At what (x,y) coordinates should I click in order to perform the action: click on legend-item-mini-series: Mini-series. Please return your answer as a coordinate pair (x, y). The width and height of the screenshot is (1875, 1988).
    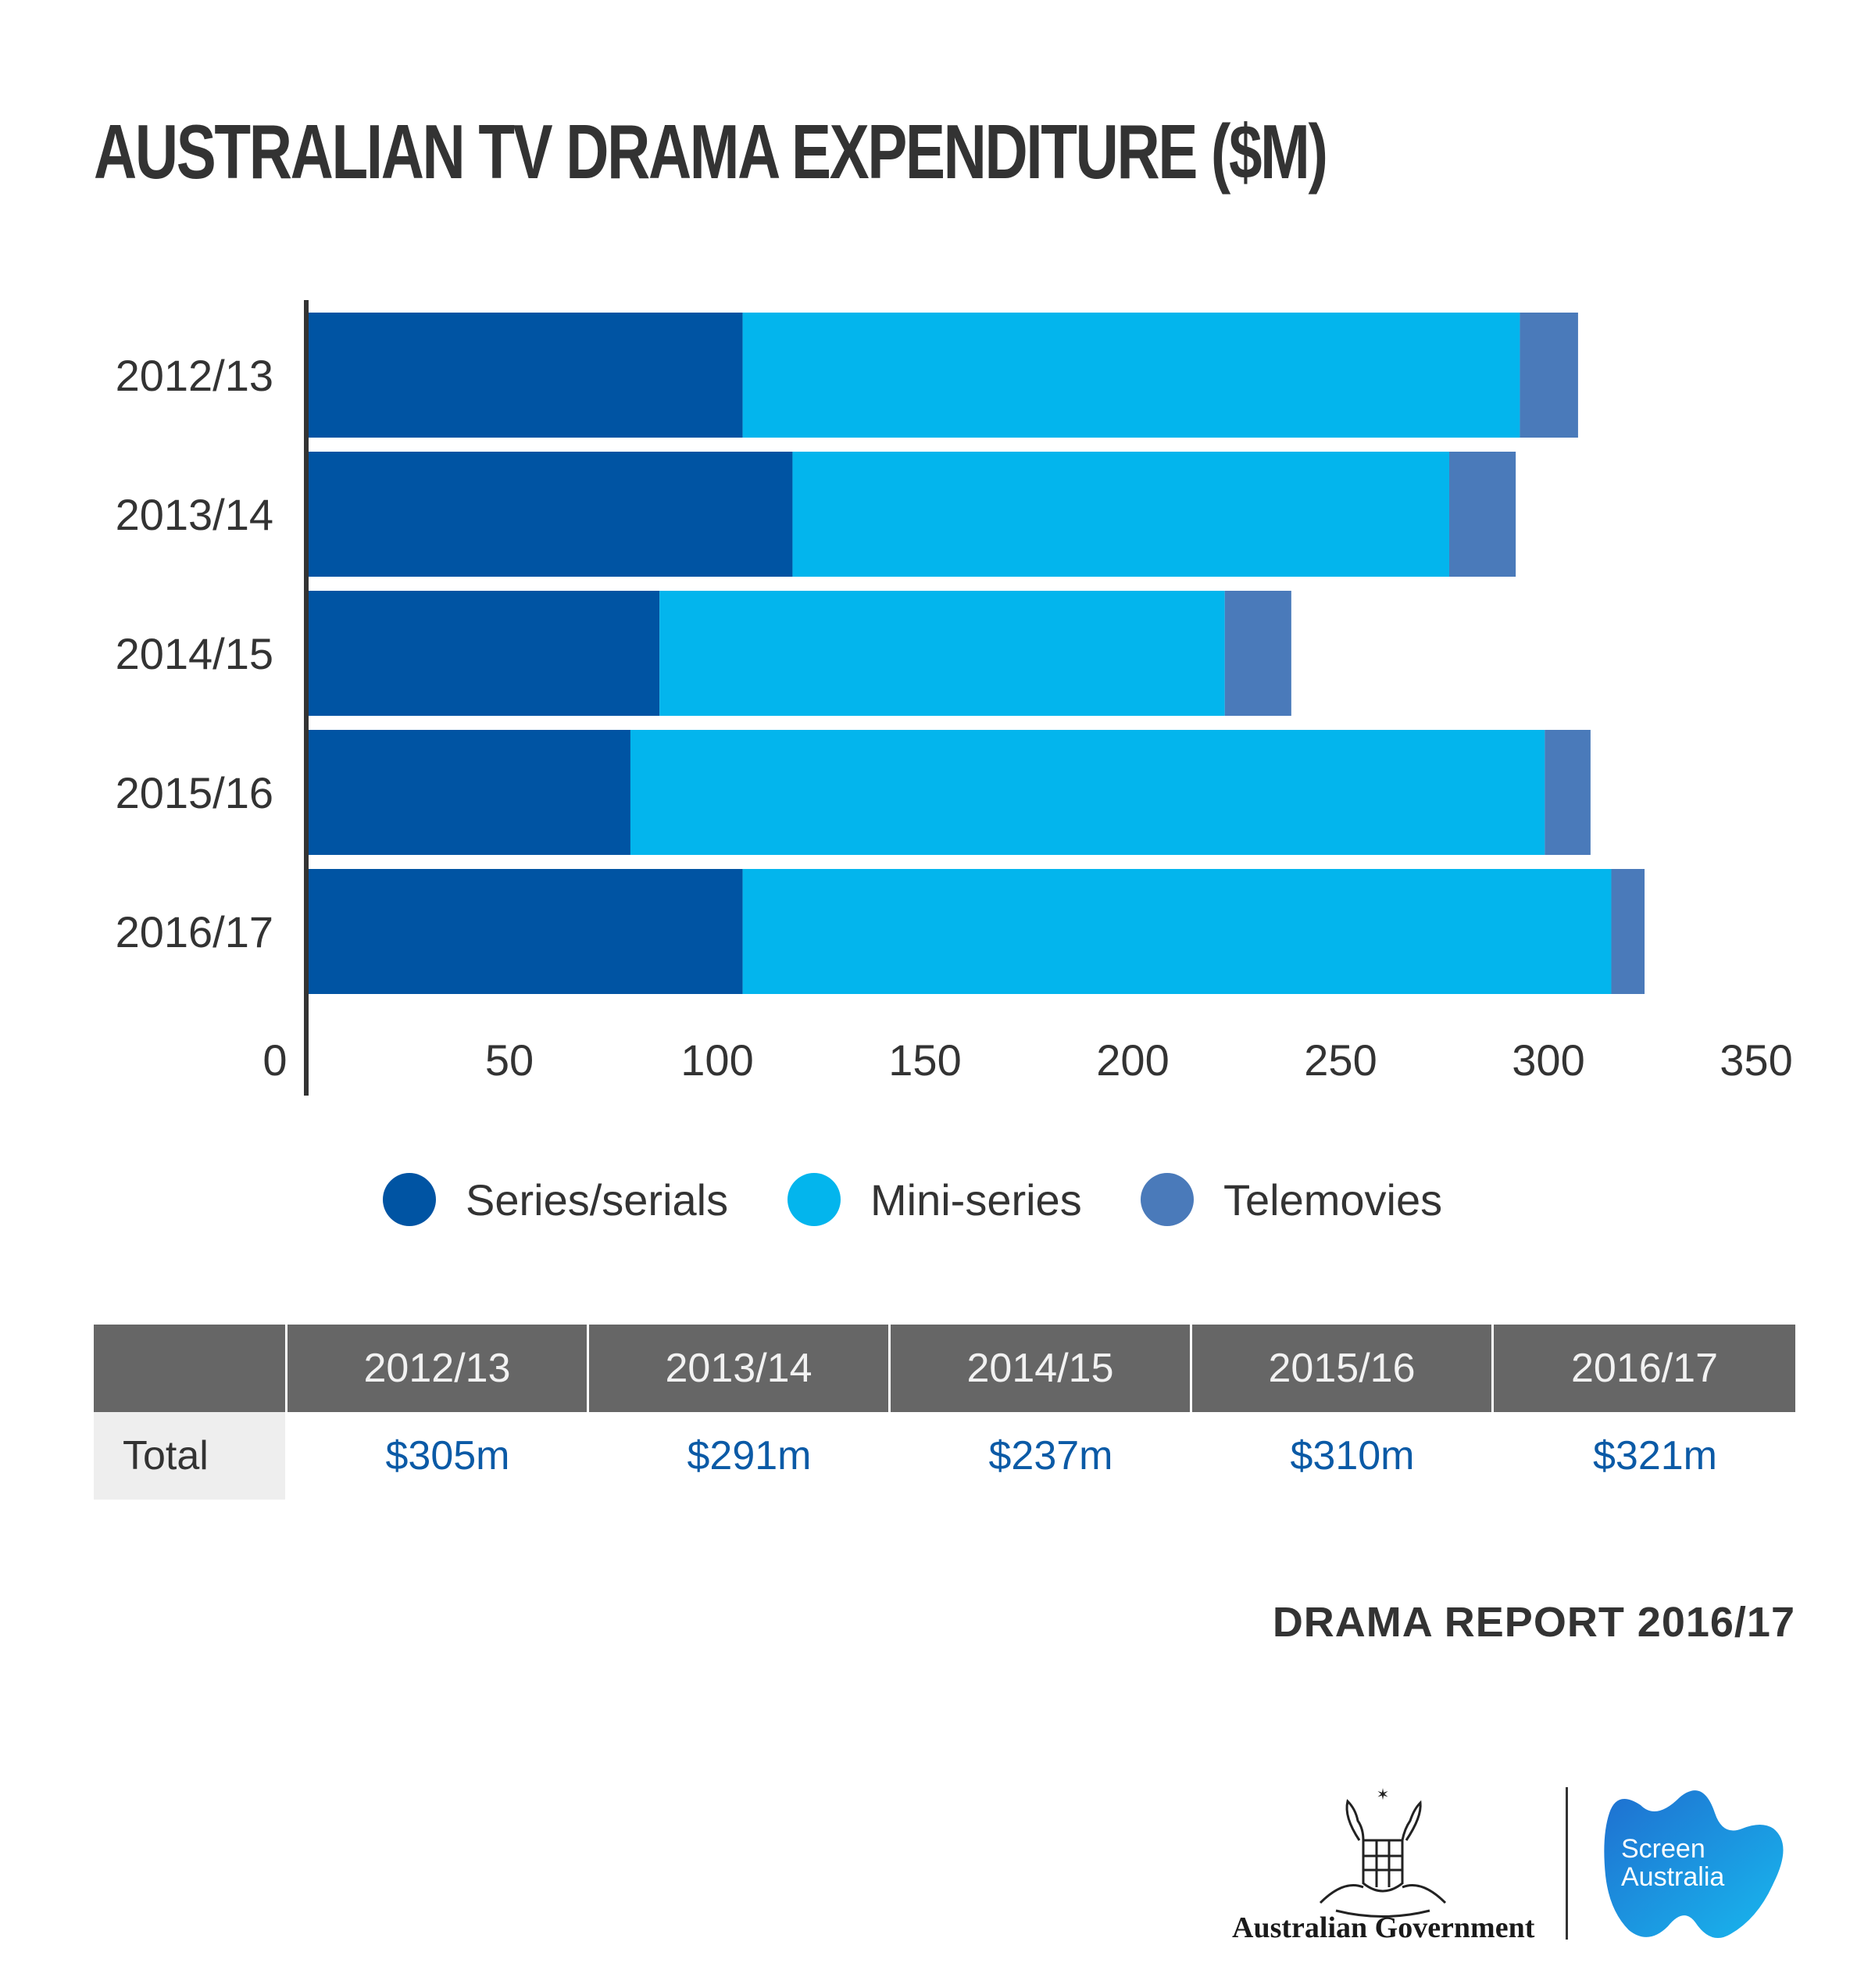
    Looking at the image, I should click on (935, 1199).